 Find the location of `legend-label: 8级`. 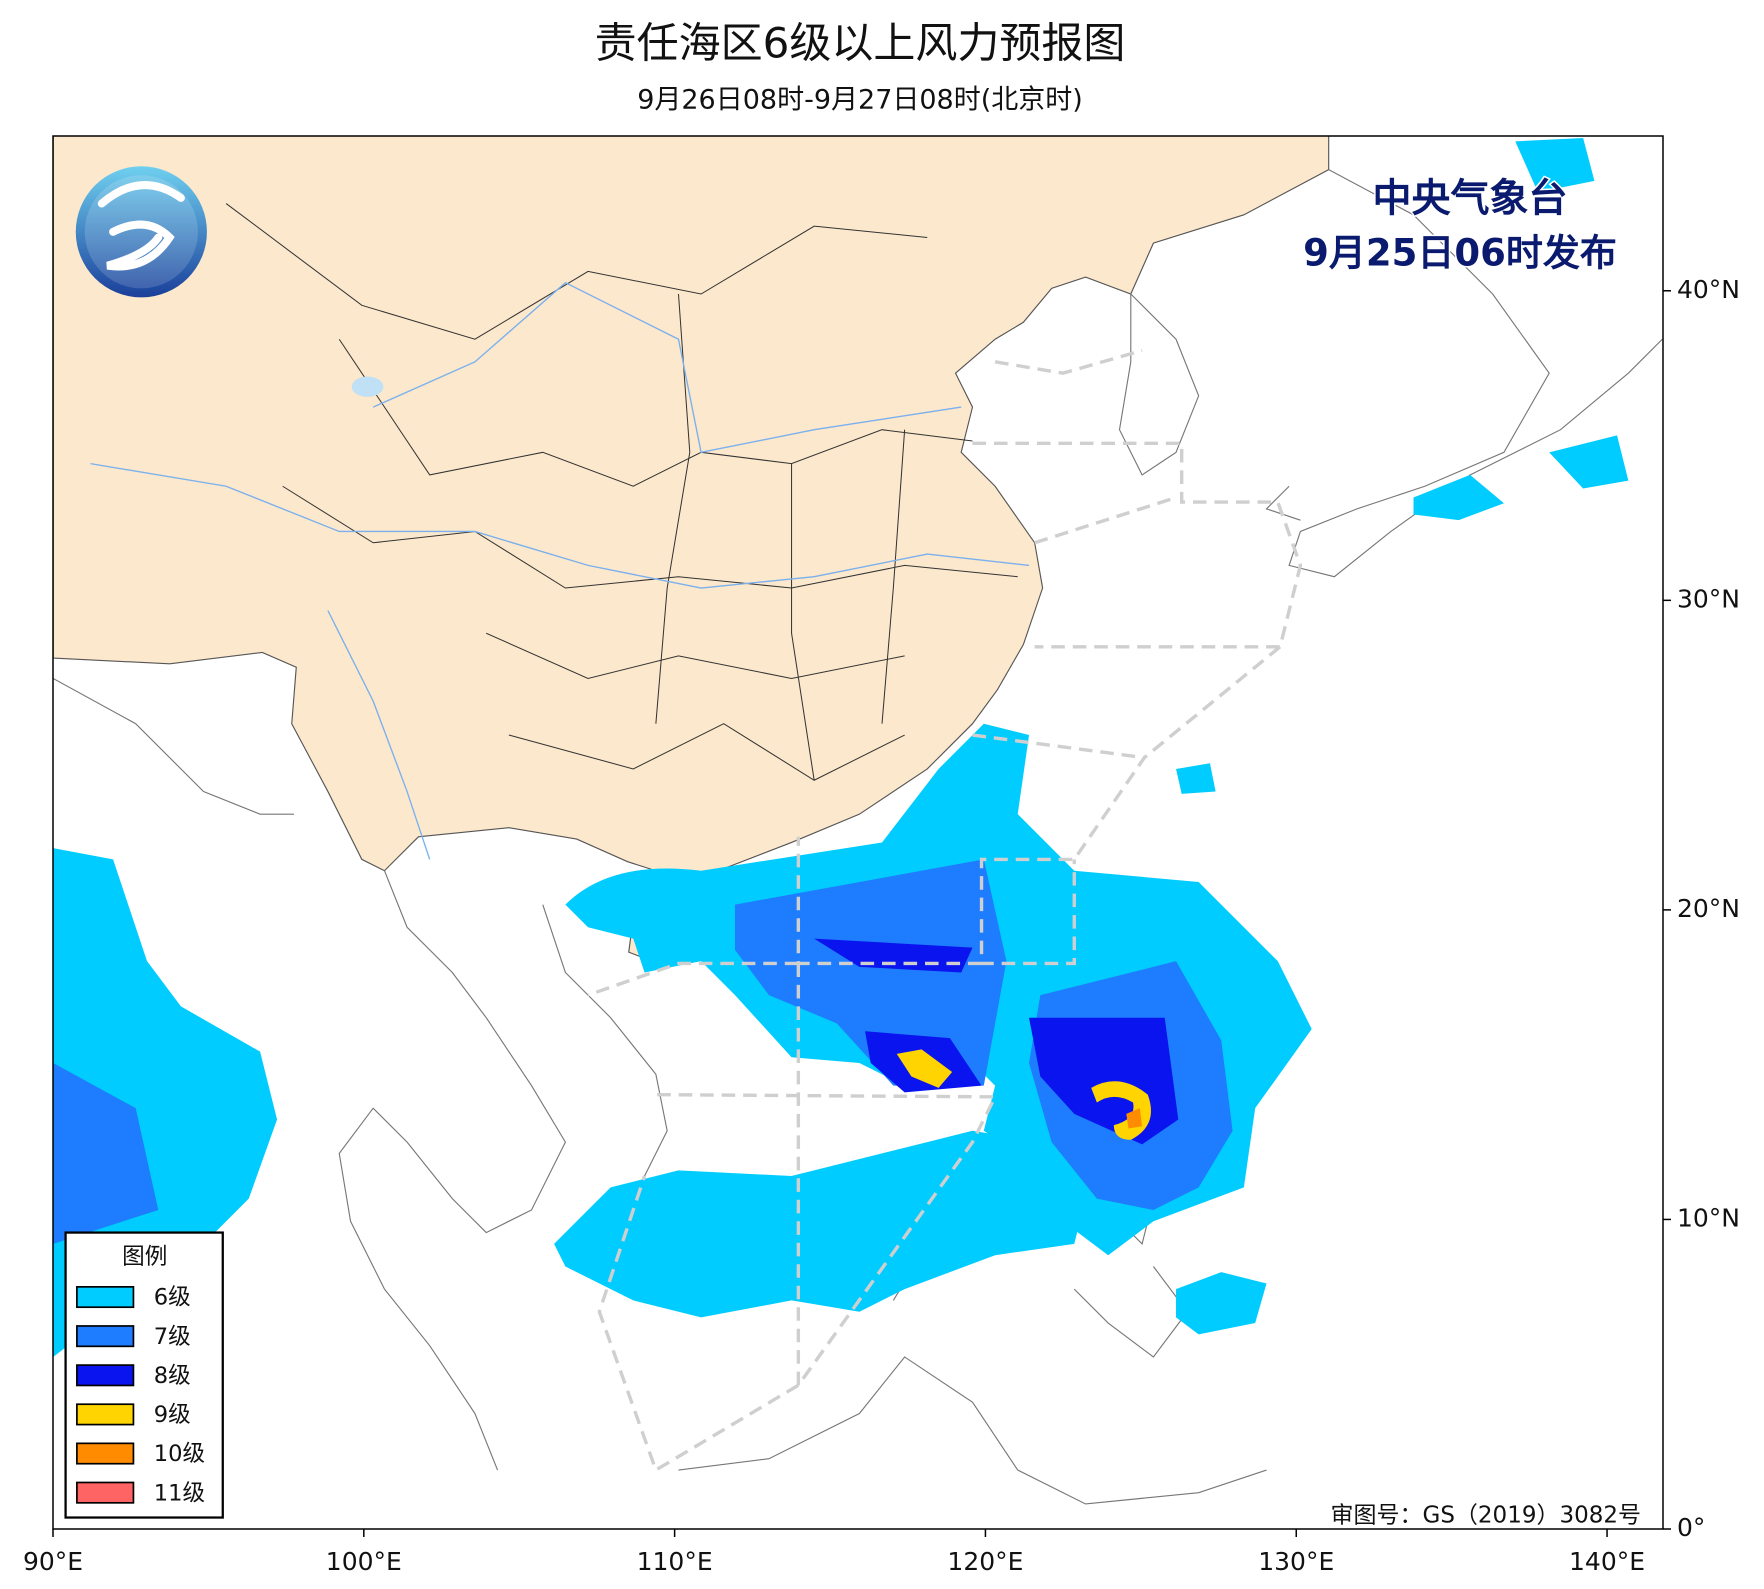

legend-label: 8级 is located at coordinates (172, 1376).